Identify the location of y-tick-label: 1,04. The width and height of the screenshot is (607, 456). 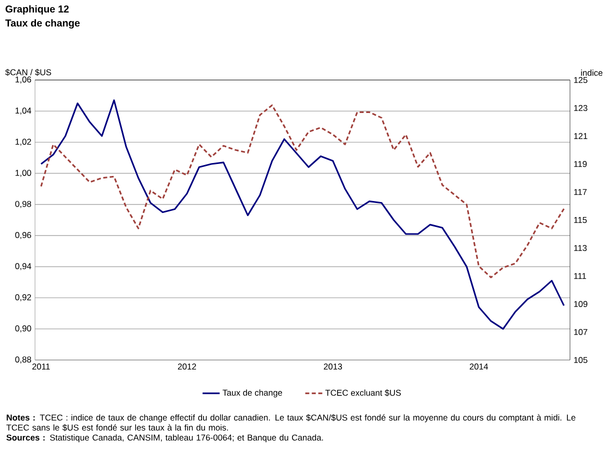
(24, 111).